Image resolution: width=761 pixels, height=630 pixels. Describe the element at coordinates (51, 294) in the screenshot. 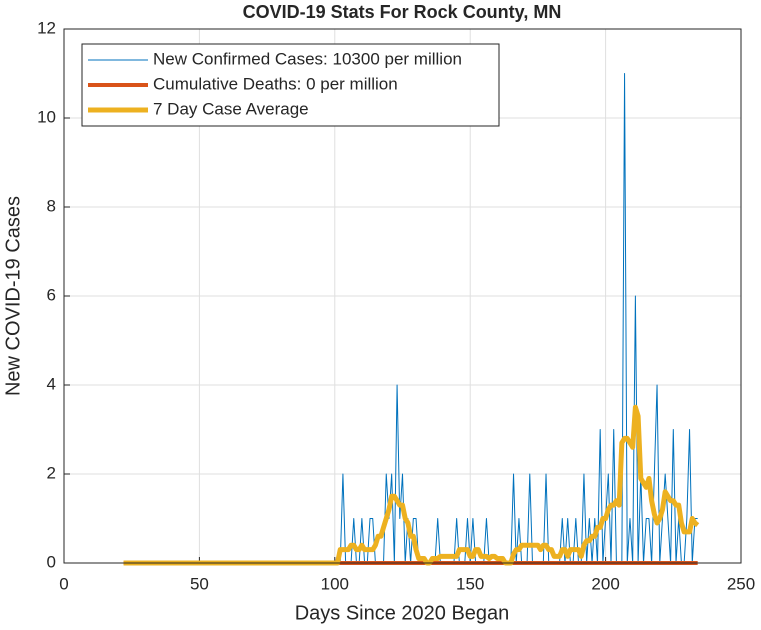

I see `y-tick-label: 6` at that location.